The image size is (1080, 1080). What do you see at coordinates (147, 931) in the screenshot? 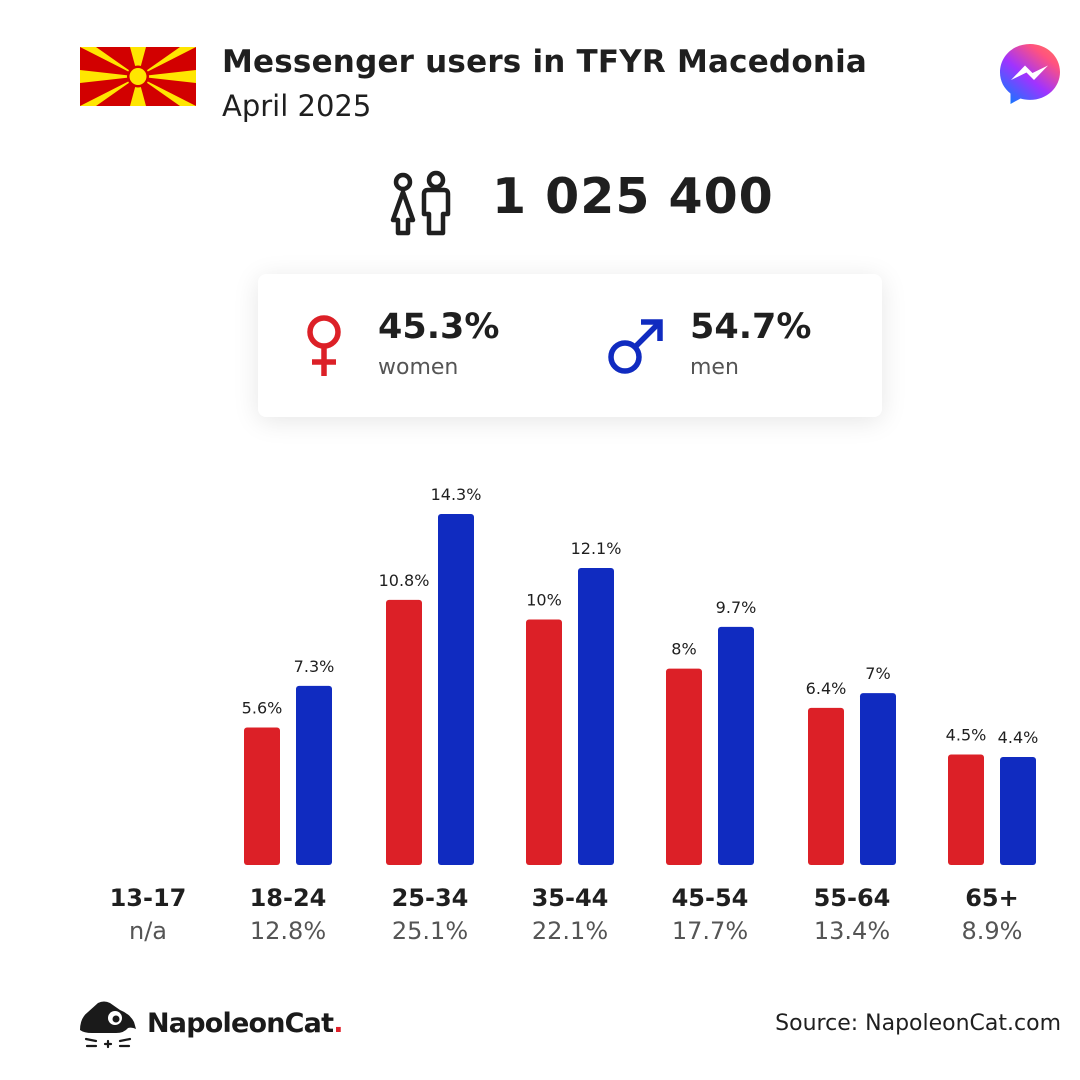
I see `age-group-share: n/a` at bounding box center [147, 931].